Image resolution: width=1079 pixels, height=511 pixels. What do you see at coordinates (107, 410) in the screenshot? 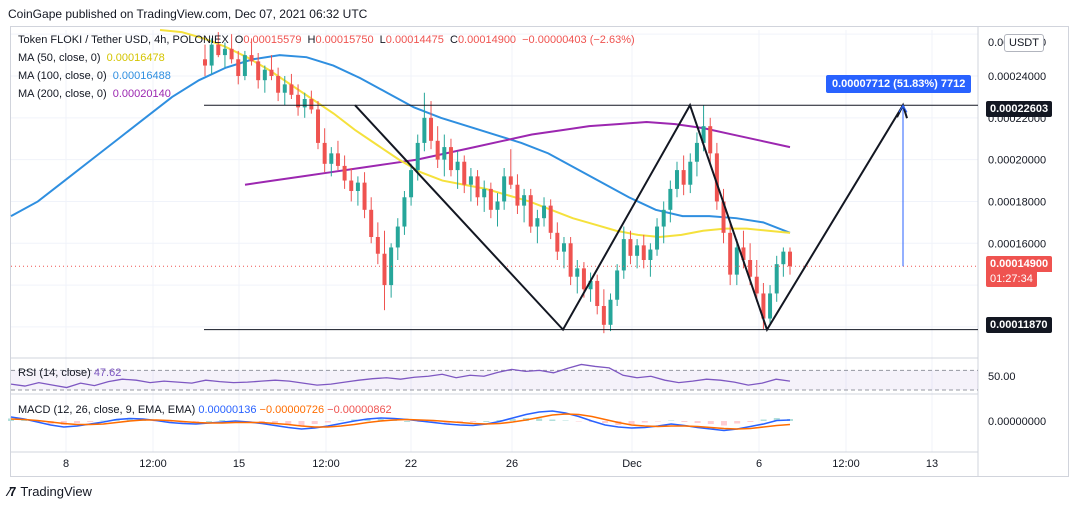
I see `macd-label: MACD (12, 26, close, 9, EMA, EMA)` at bounding box center [107, 410].